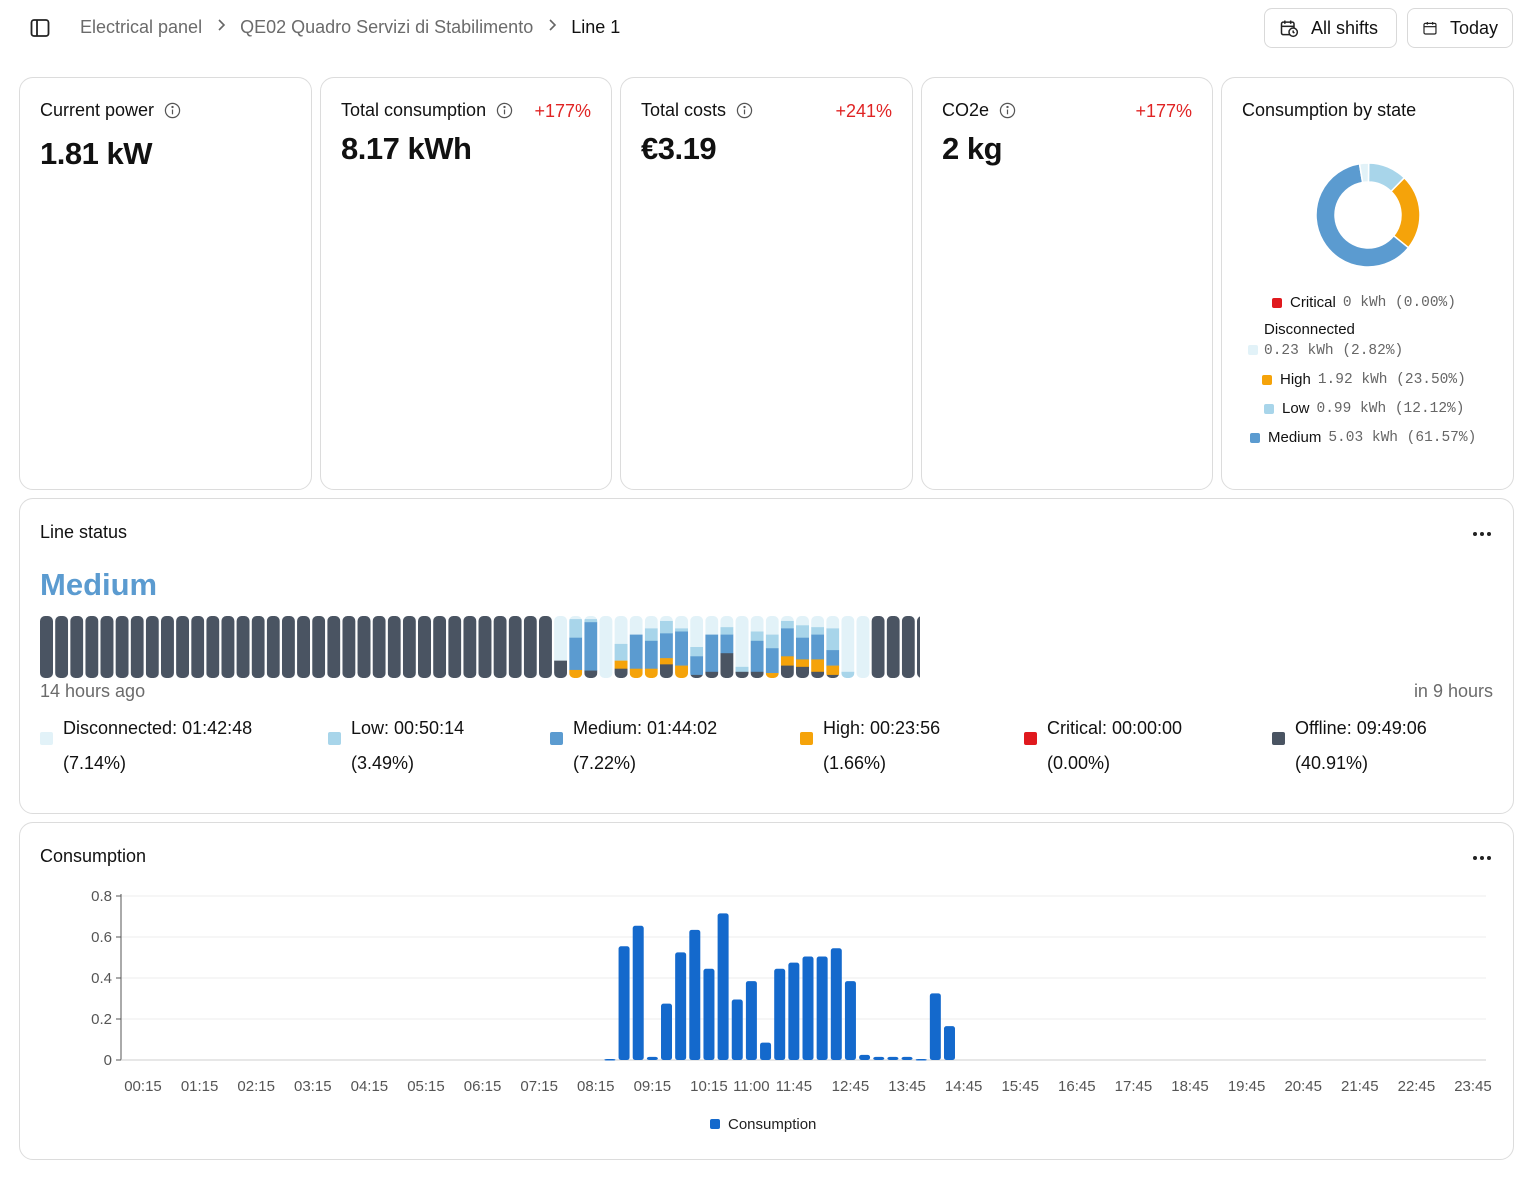 The height and width of the screenshot is (1177, 1527). I want to click on date-range-button: Today, so click(1460, 28).